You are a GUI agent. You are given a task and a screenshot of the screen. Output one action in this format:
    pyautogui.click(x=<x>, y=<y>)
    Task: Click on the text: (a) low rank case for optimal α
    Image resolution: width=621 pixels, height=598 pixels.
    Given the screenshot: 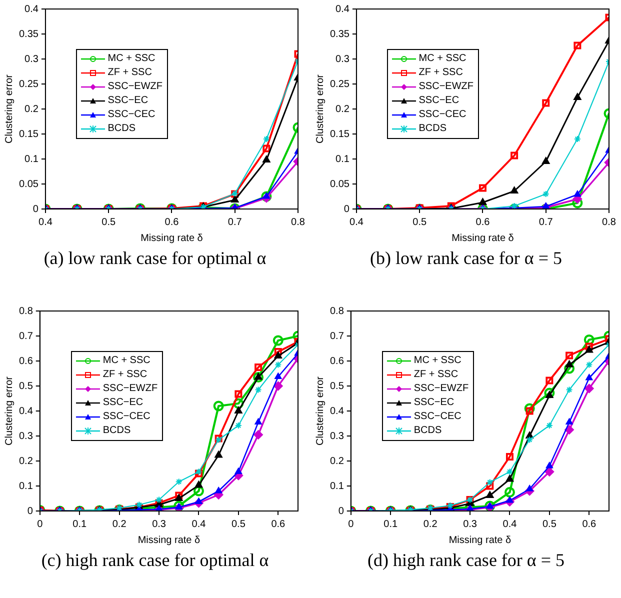 What is the action you would take?
    pyautogui.click(x=155, y=258)
    